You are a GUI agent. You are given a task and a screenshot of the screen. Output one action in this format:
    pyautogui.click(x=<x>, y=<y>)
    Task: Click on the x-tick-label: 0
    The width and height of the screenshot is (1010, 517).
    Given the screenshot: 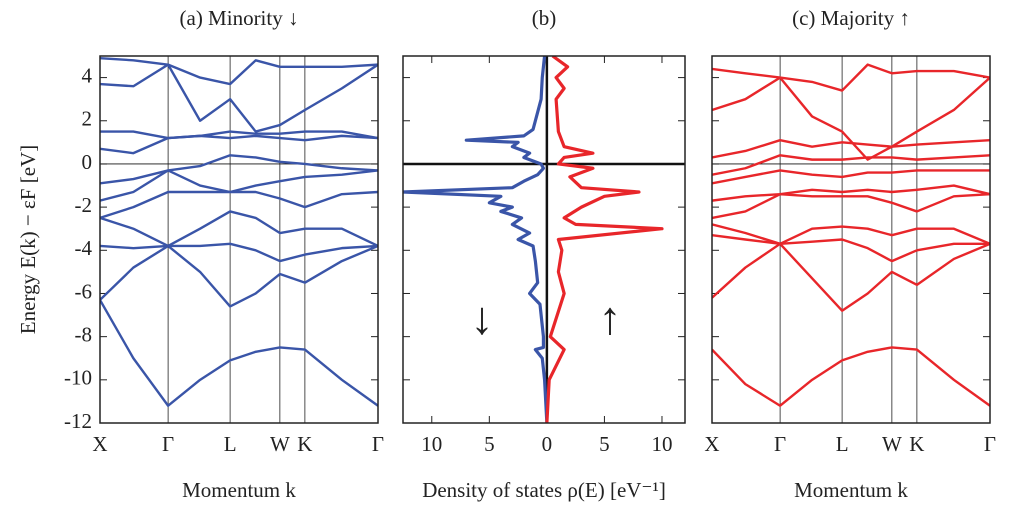 What is the action you would take?
    pyautogui.click(x=547, y=444)
    